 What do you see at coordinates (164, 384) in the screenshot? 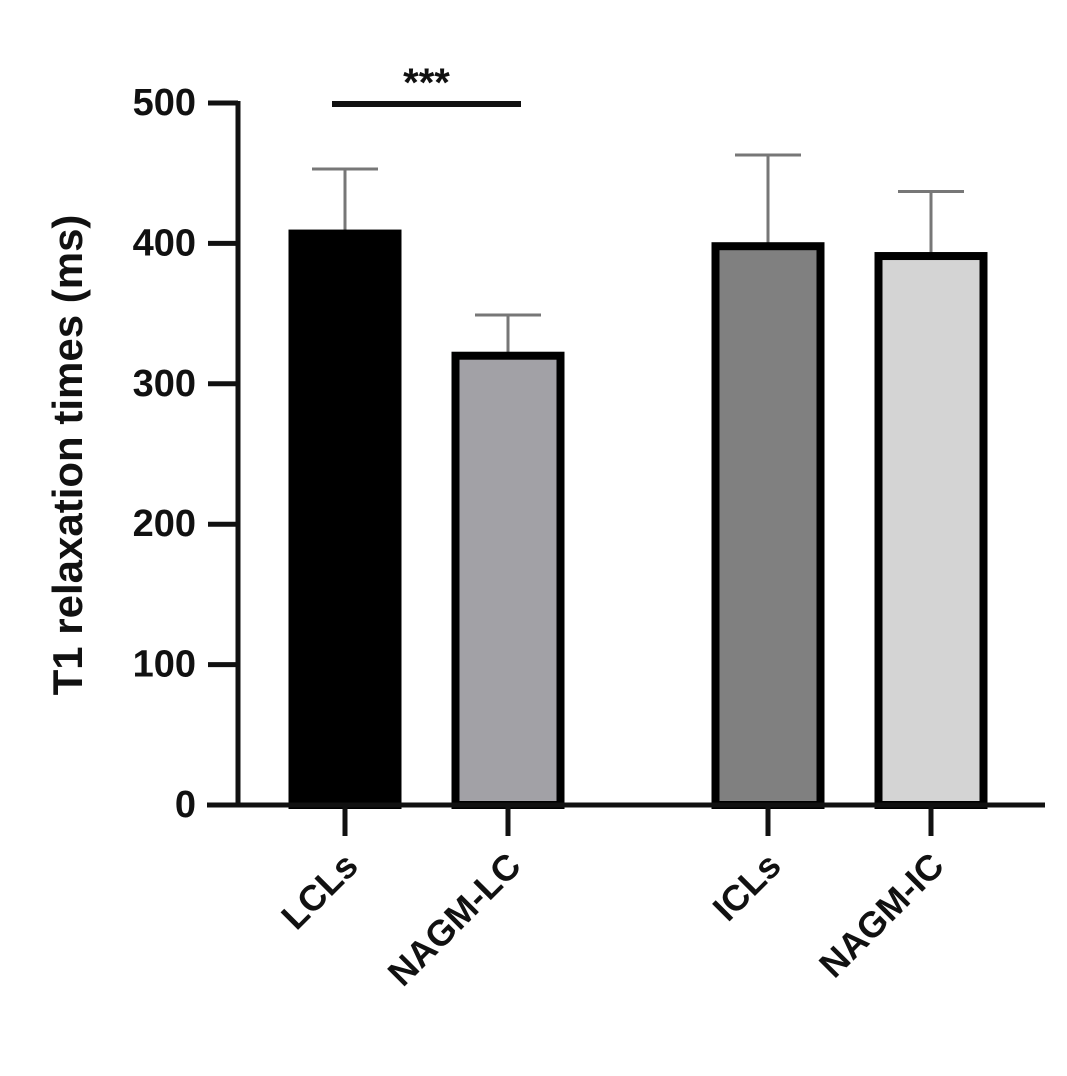
I see `y-tick-label: 300` at bounding box center [164, 384].